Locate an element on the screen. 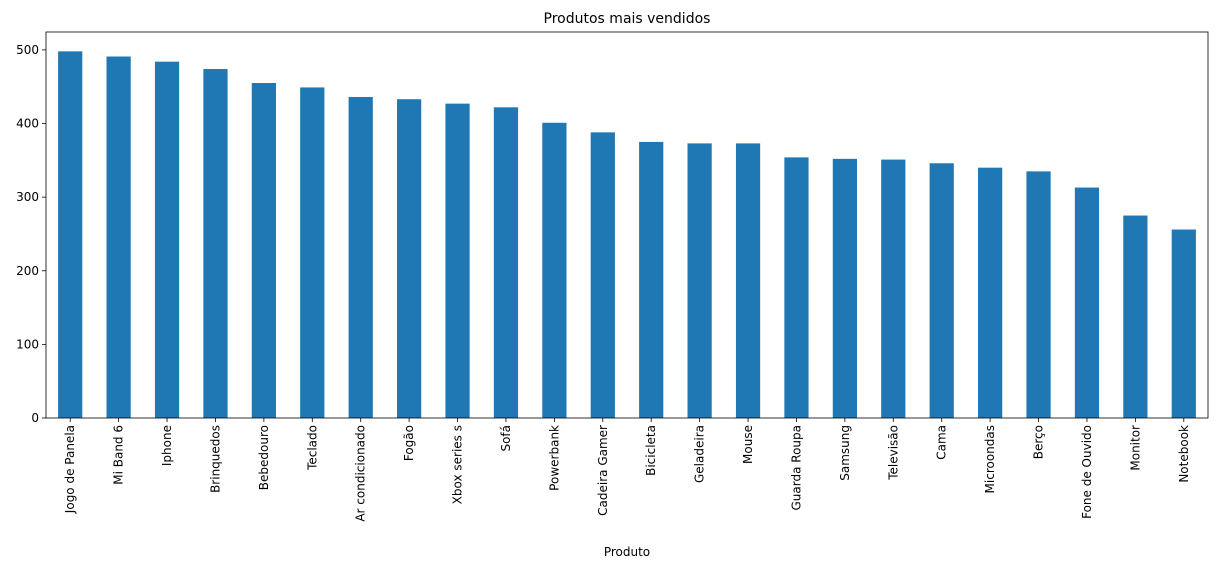 The width and height of the screenshot is (1218, 568). x-tick-label: Brinquedos is located at coordinates (215, 459).